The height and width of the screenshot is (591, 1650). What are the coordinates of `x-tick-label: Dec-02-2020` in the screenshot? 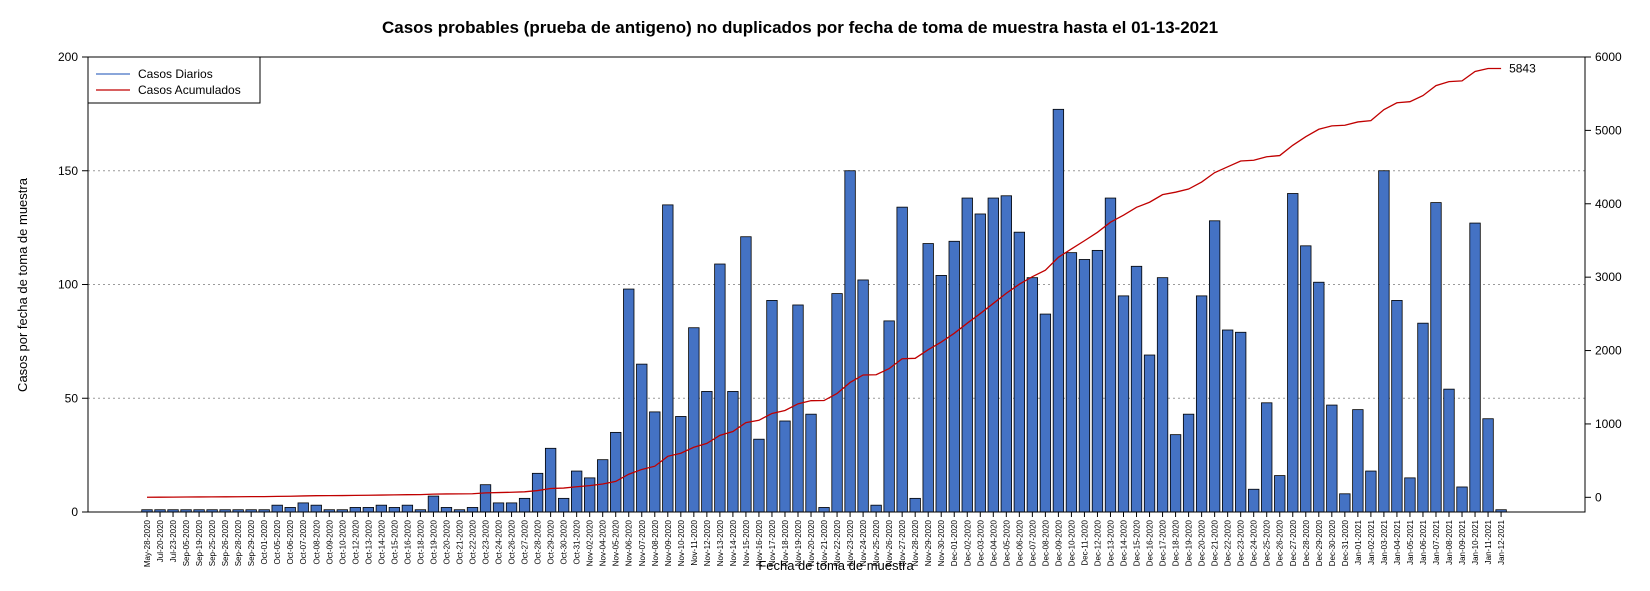 It's located at (967, 542).